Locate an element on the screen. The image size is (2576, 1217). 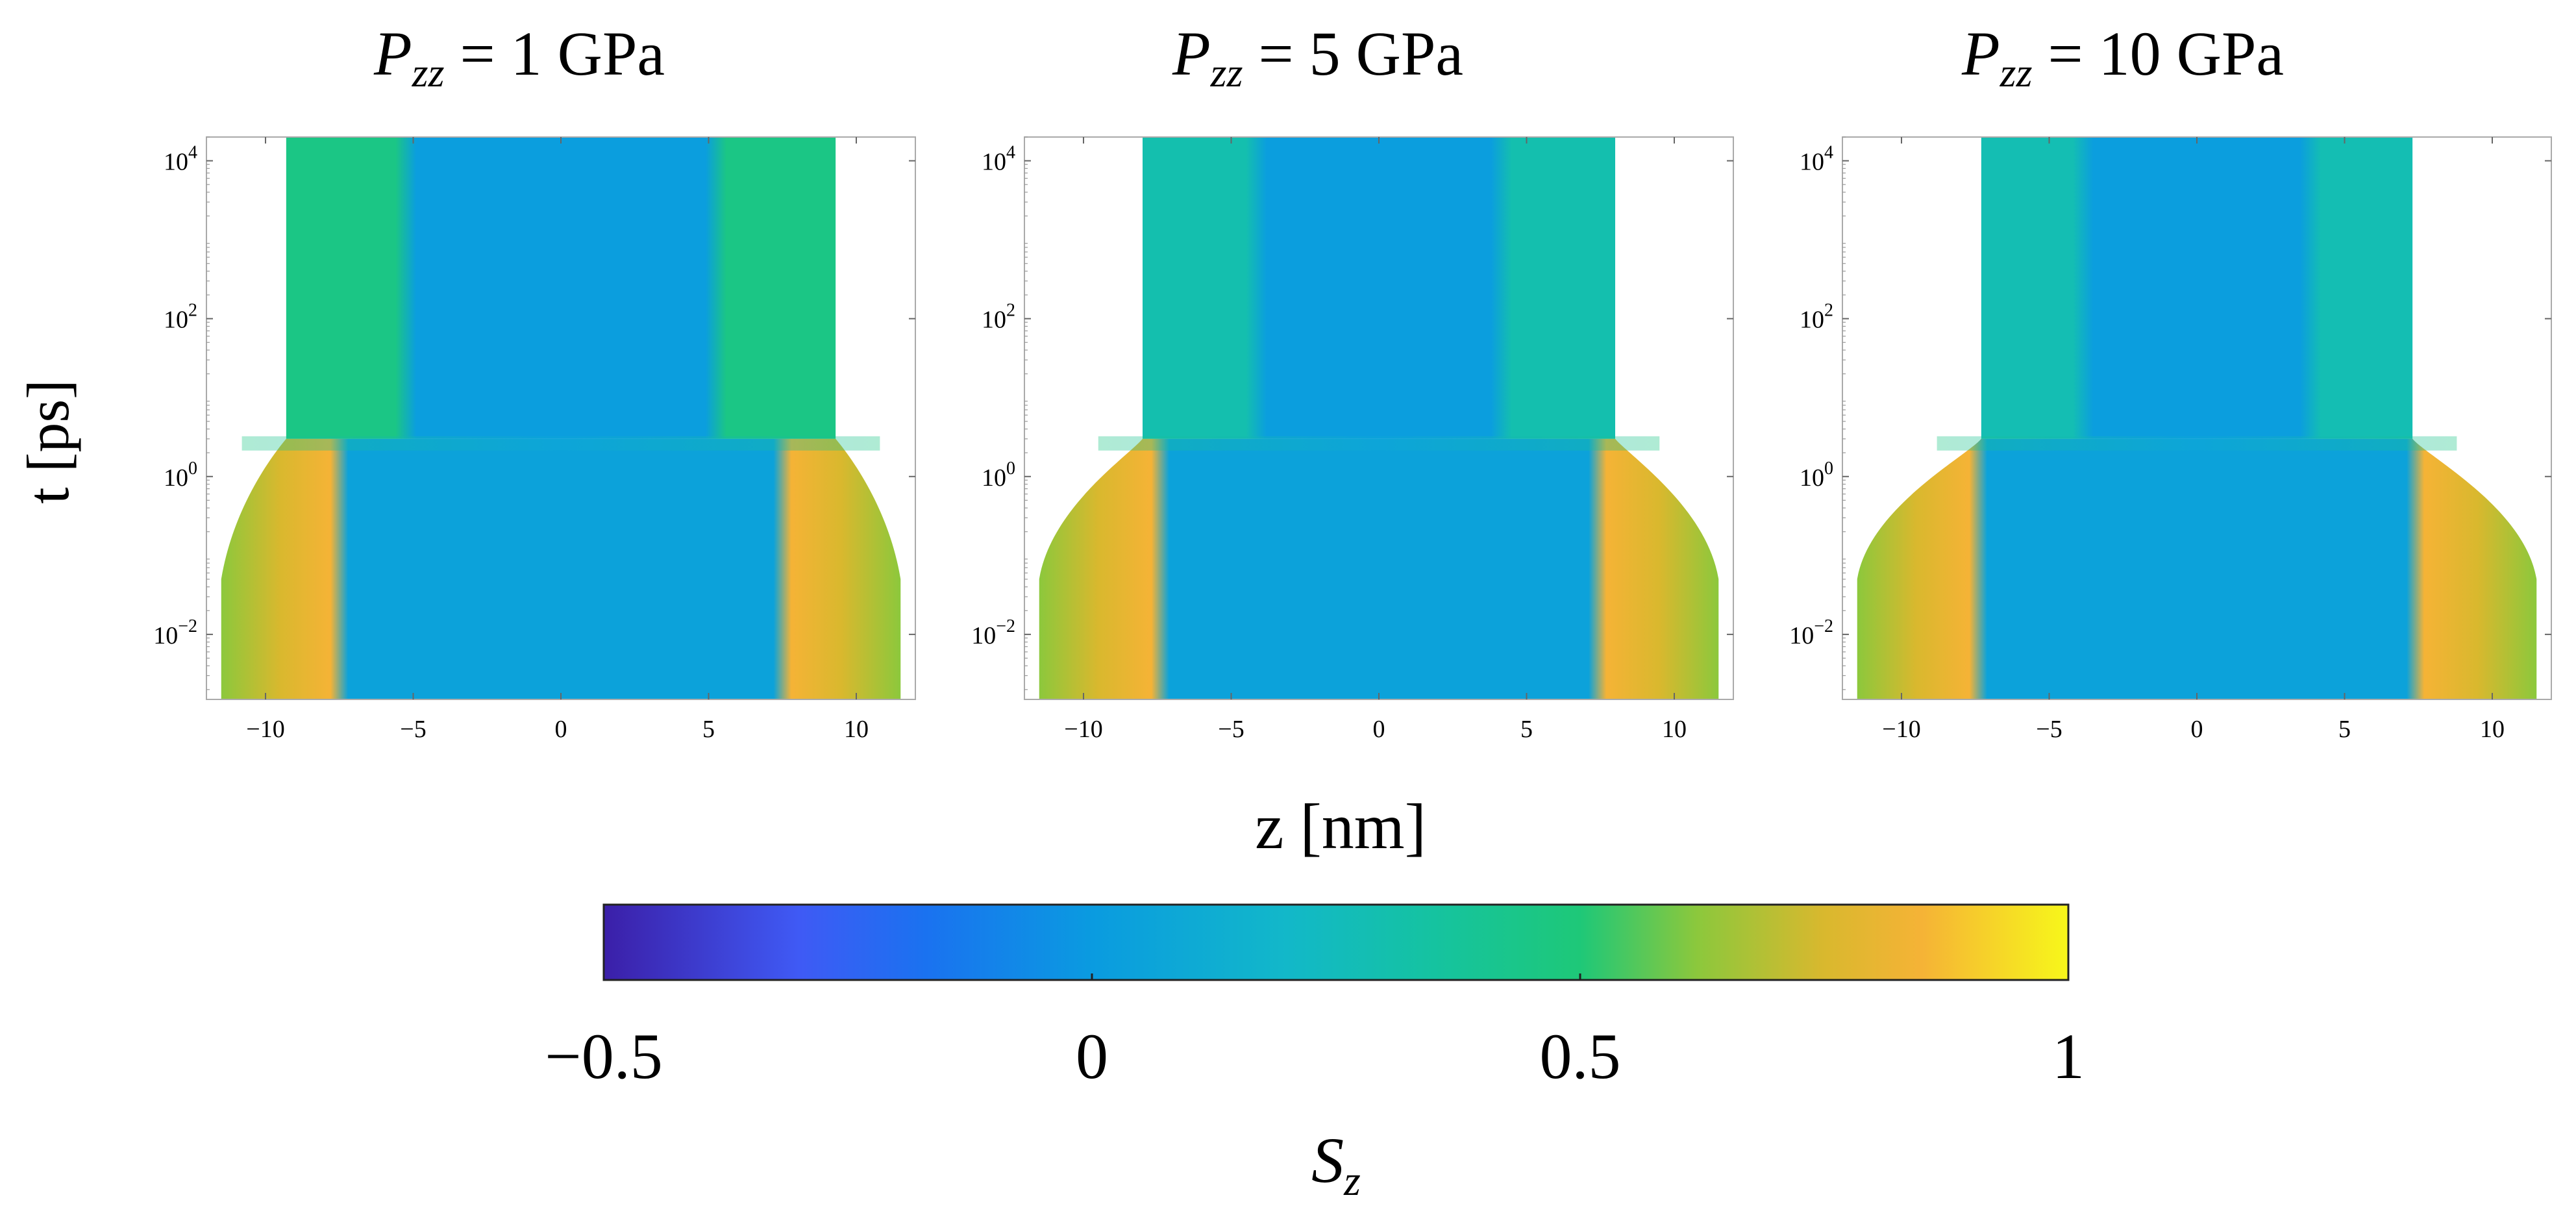
colorbar-tick-label: 1 is located at coordinates (2068, 1056).